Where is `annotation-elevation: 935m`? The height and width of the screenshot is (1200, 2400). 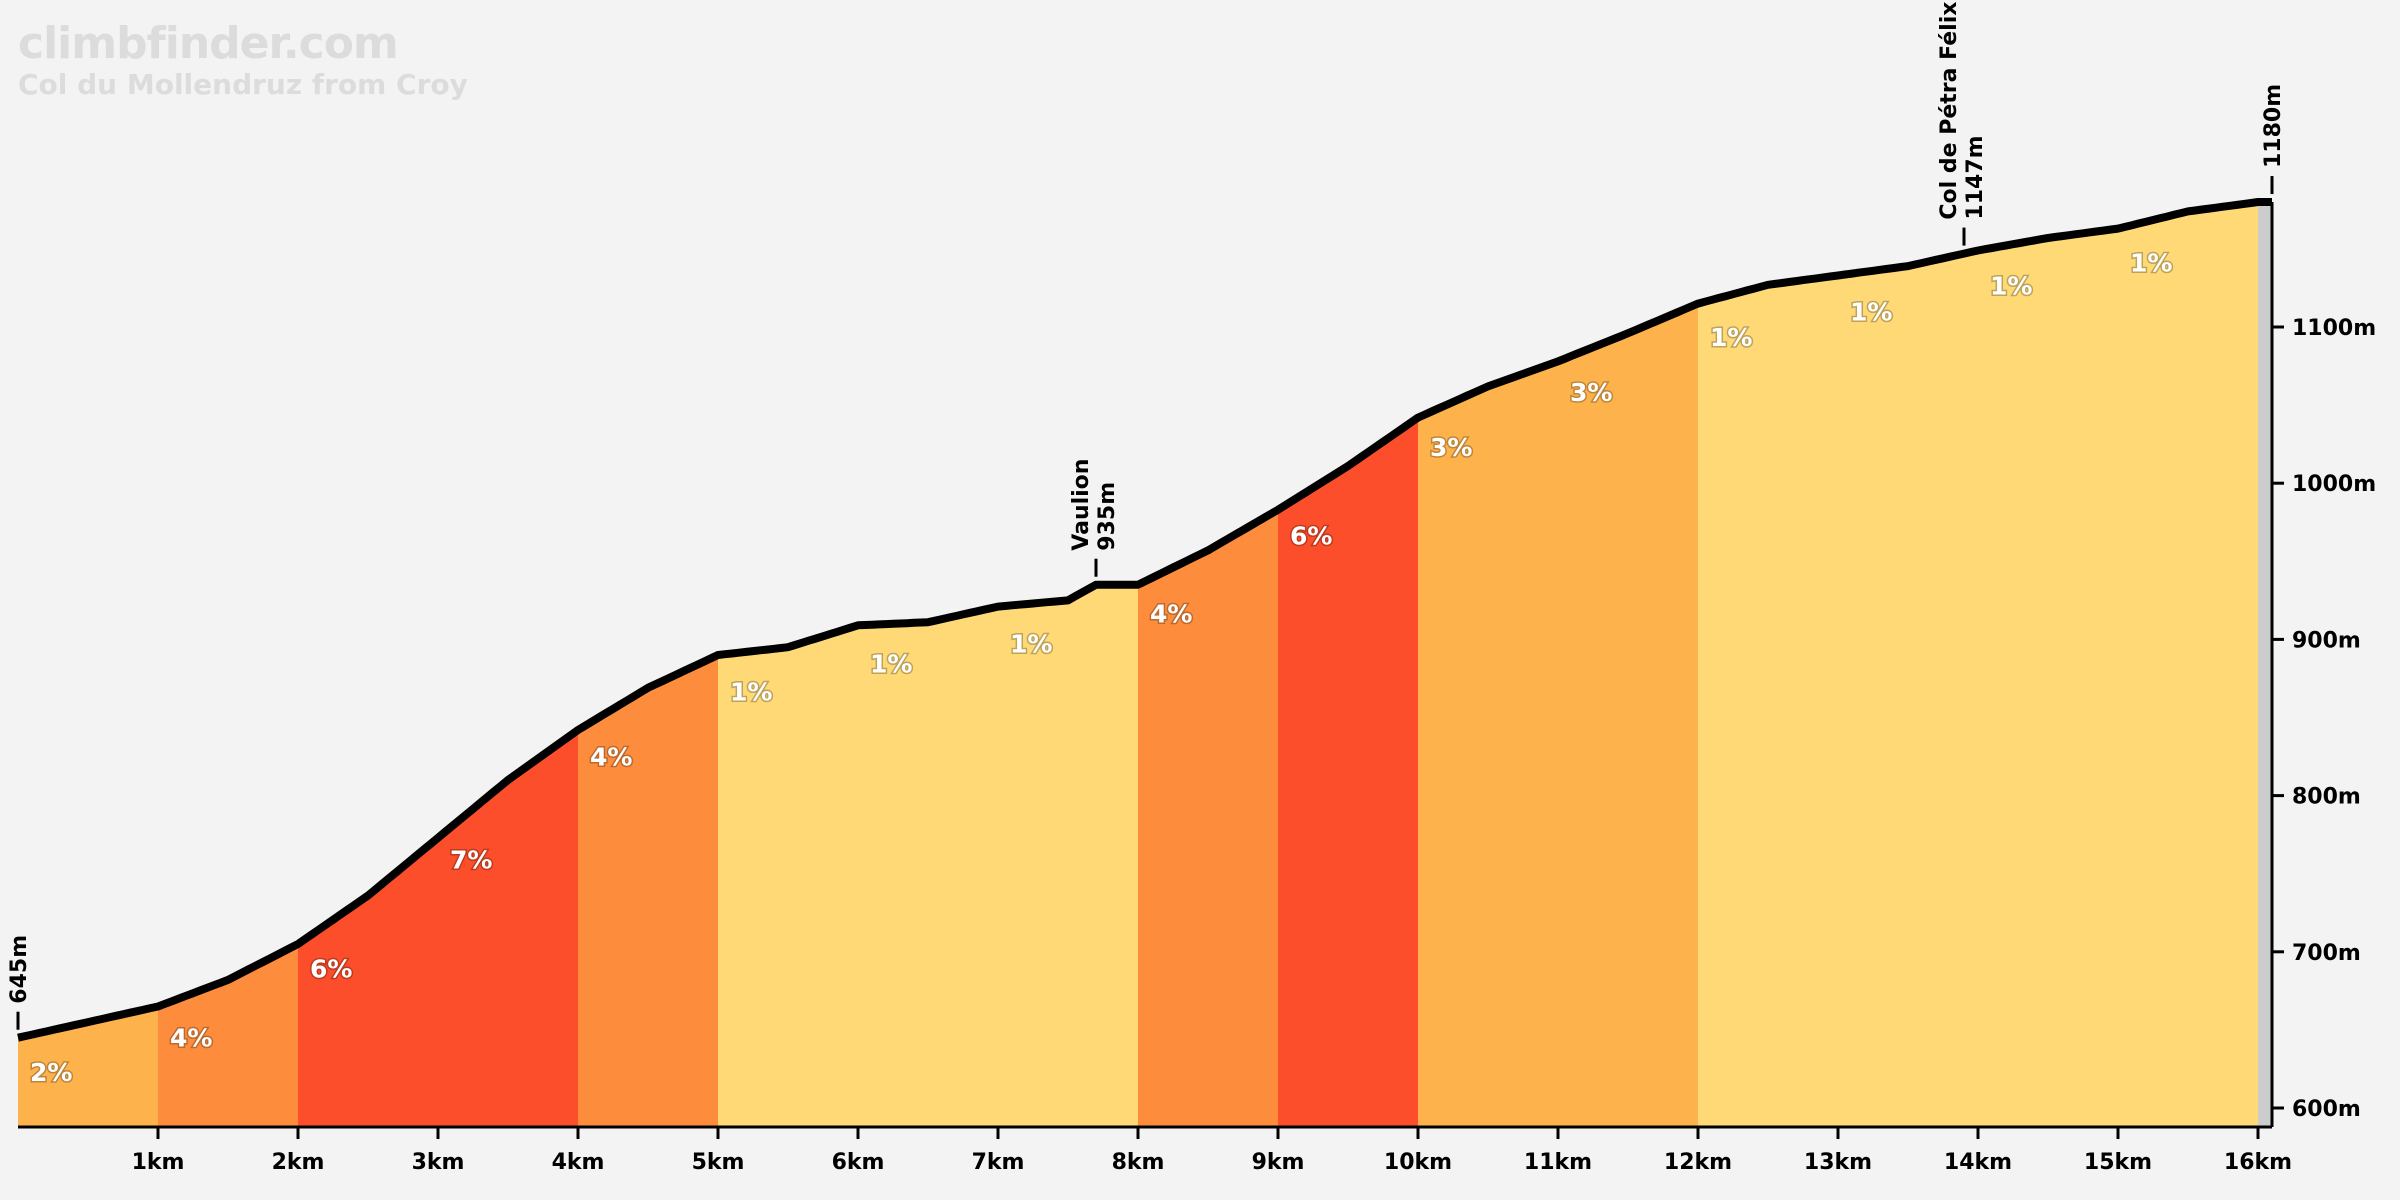
annotation-elevation: 935m is located at coordinates (1107, 516).